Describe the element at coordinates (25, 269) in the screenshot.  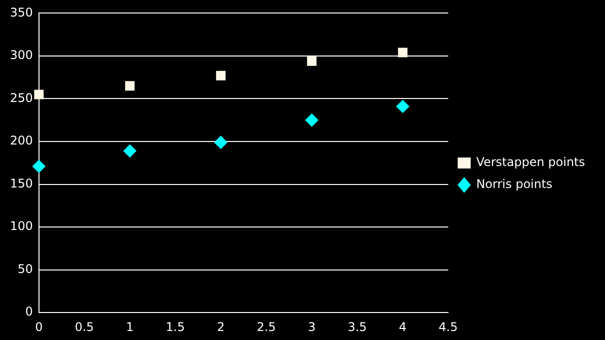
I see `y-tick-label: 50` at that location.